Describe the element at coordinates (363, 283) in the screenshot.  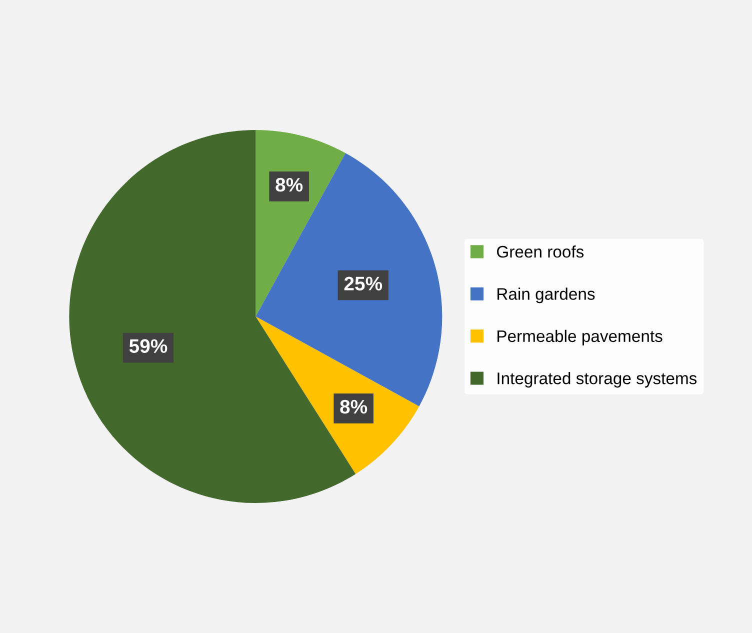
I see `data-label: 25%` at that location.